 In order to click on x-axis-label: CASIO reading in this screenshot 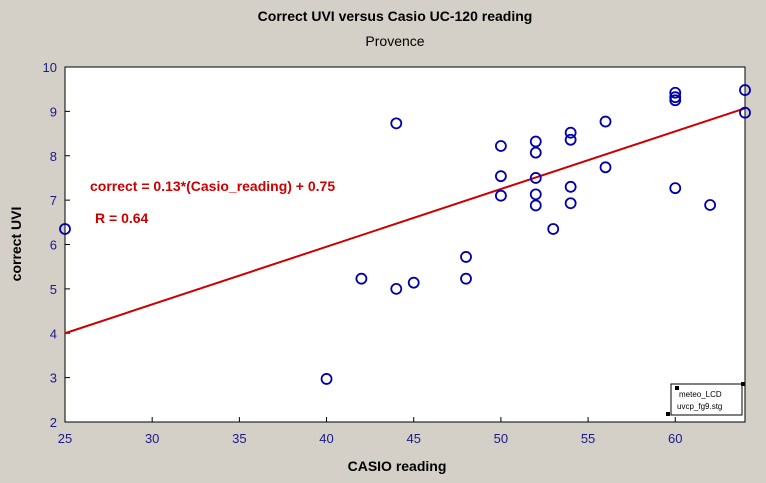, I will do `click(397, 466)`.